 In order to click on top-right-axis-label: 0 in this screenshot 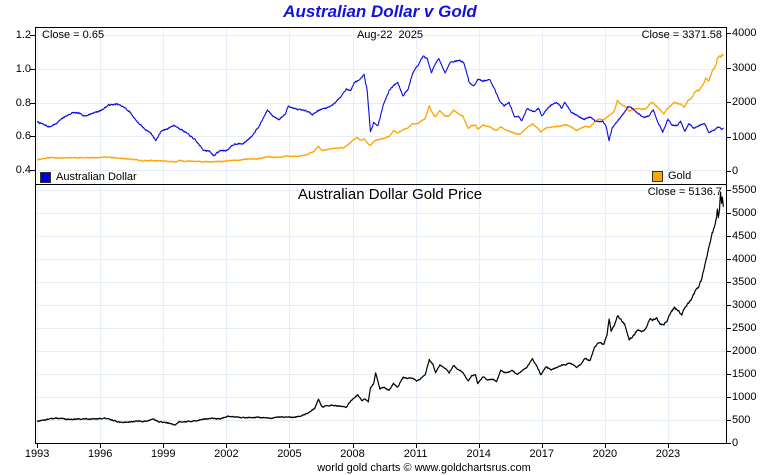, I will do `click(735, 171)`.